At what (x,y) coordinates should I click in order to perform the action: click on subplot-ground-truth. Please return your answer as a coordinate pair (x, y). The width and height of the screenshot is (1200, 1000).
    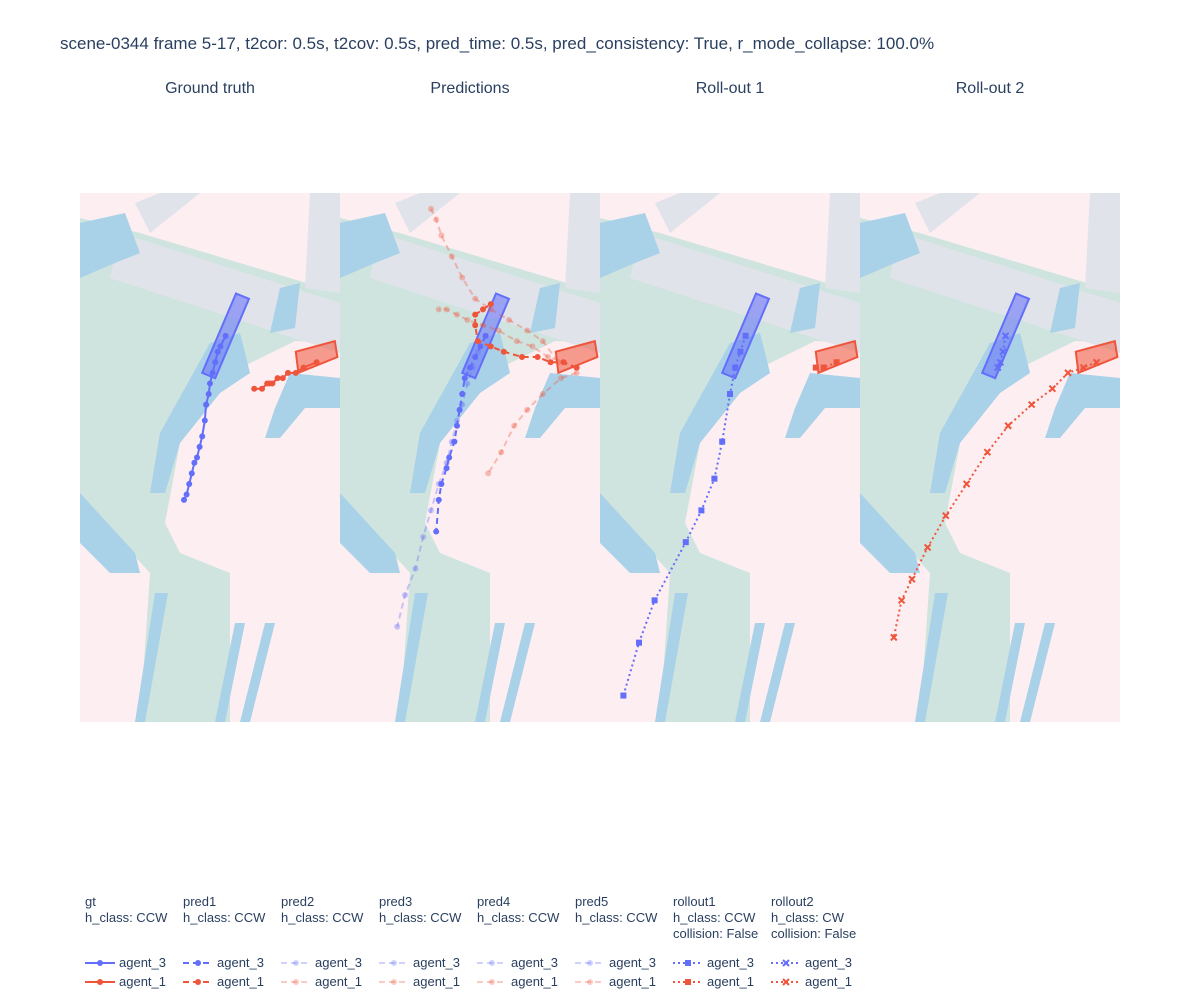
    Looking at the image, I should click on (210, 457).